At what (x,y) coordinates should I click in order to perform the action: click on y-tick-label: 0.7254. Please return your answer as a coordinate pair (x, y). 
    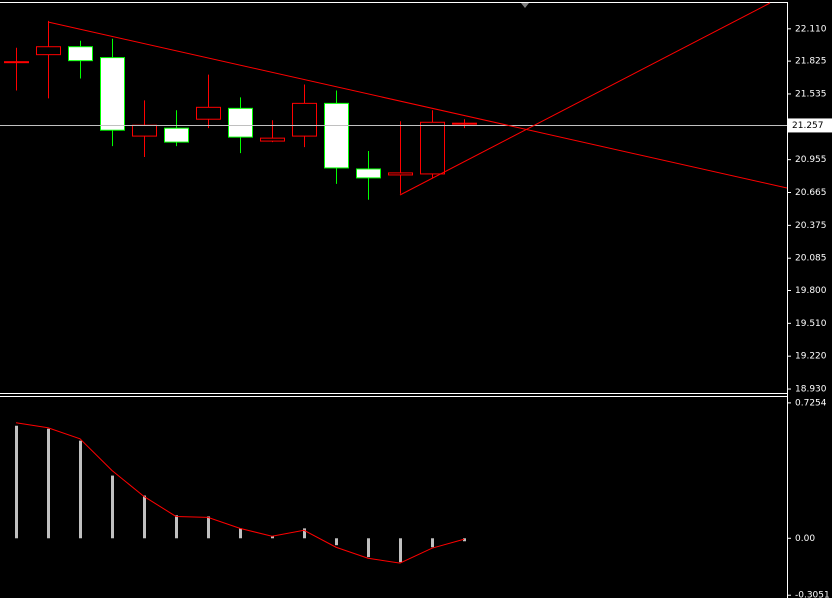
    Looking at the image, I should click on (811, 403).